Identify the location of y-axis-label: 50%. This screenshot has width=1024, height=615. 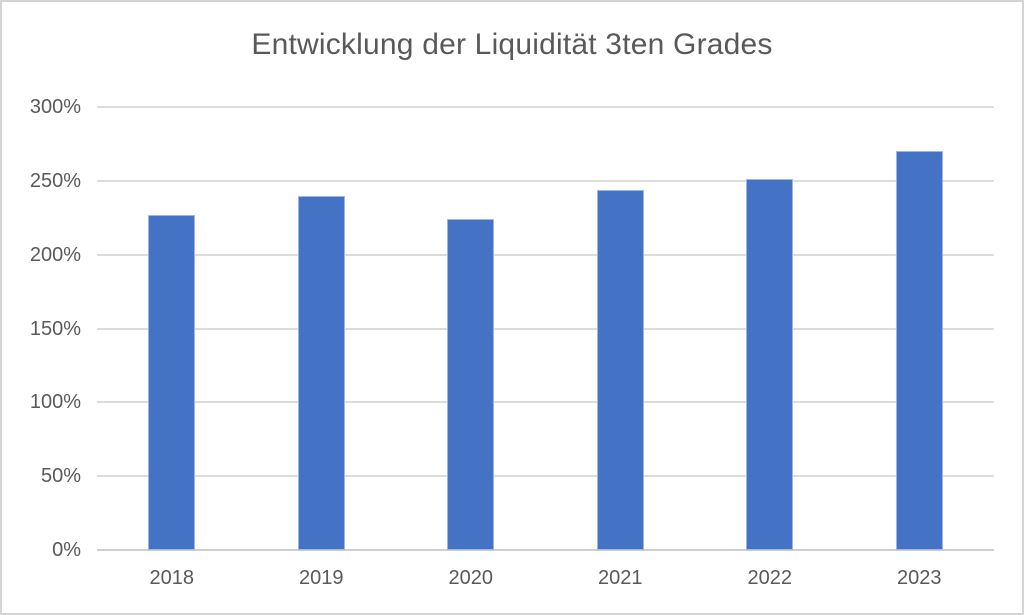
(60, 476).